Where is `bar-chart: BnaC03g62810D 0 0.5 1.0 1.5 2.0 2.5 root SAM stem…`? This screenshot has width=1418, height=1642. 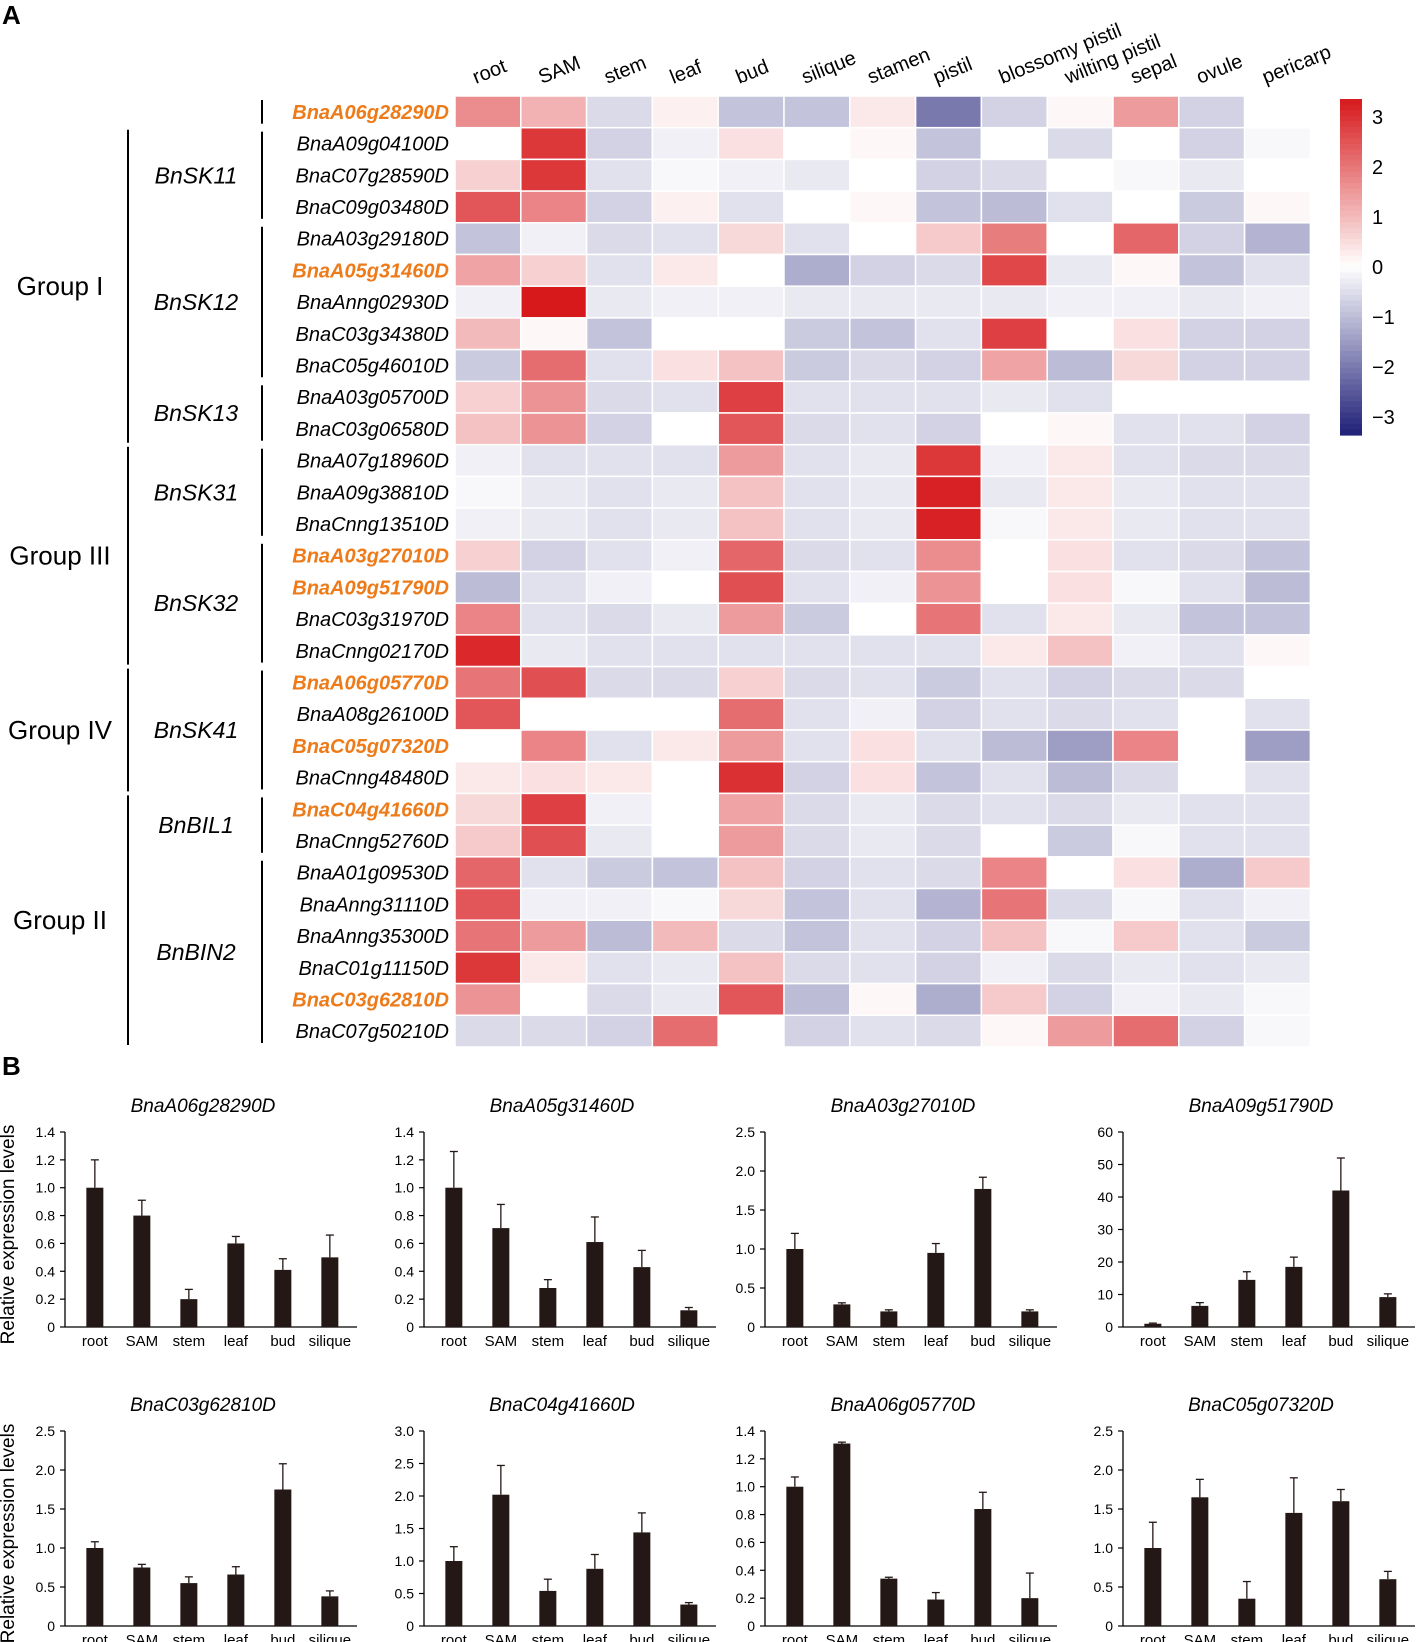
bar-chart: BnaC03g62810D 0 0.5 1.0 1.5 2.0 2.5 root SAM stem… is located at coordinates (196, 1518).